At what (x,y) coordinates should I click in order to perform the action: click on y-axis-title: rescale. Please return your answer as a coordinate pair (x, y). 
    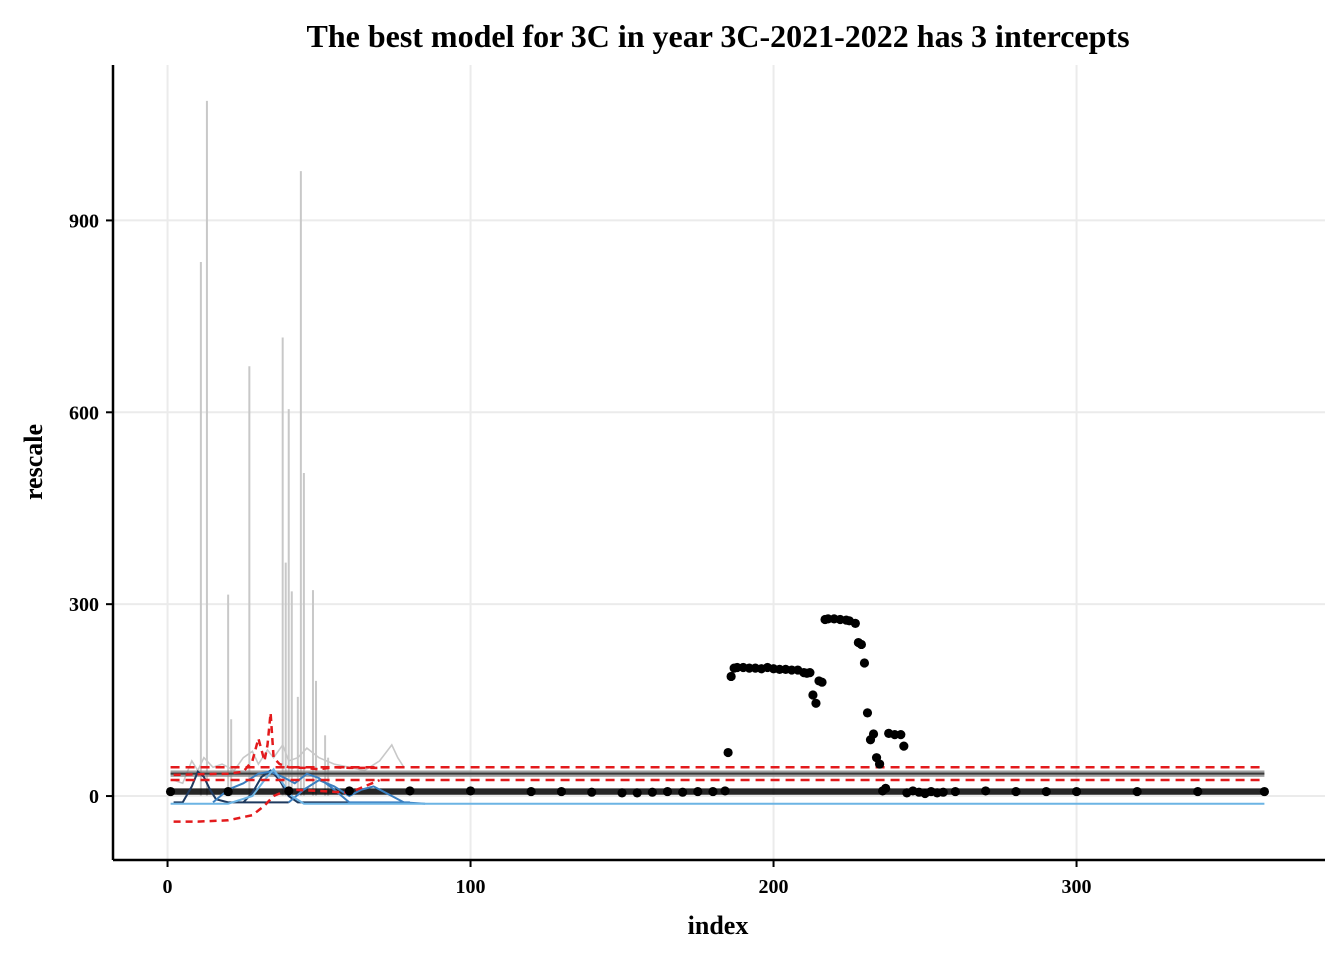
    Looking at the image, I should click on (33, 462).